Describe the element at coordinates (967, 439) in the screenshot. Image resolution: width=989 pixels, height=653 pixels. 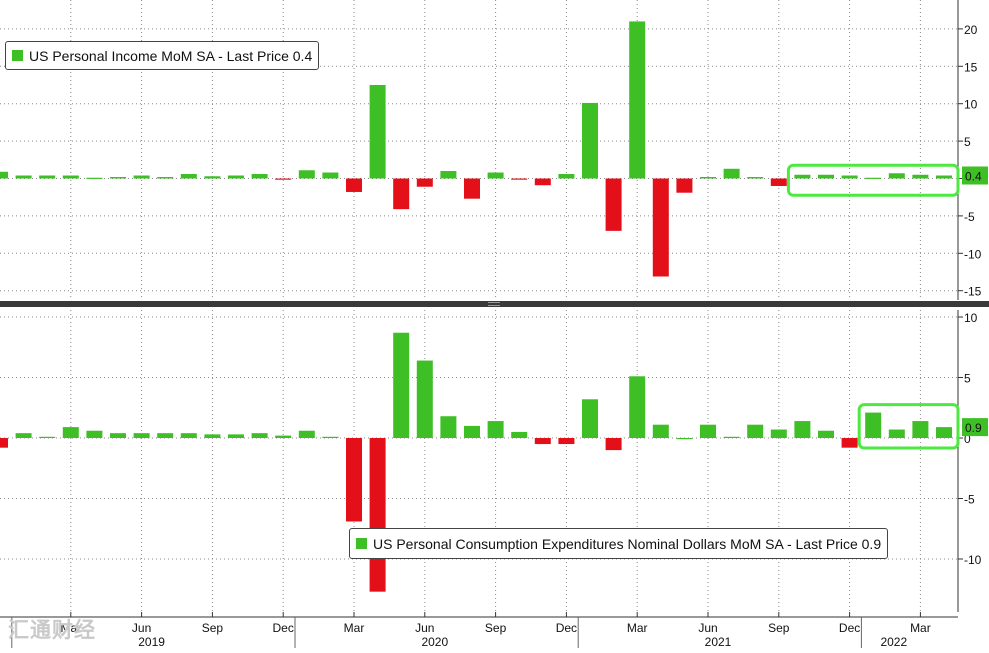
I see `y-tick-label: 0` at that location.